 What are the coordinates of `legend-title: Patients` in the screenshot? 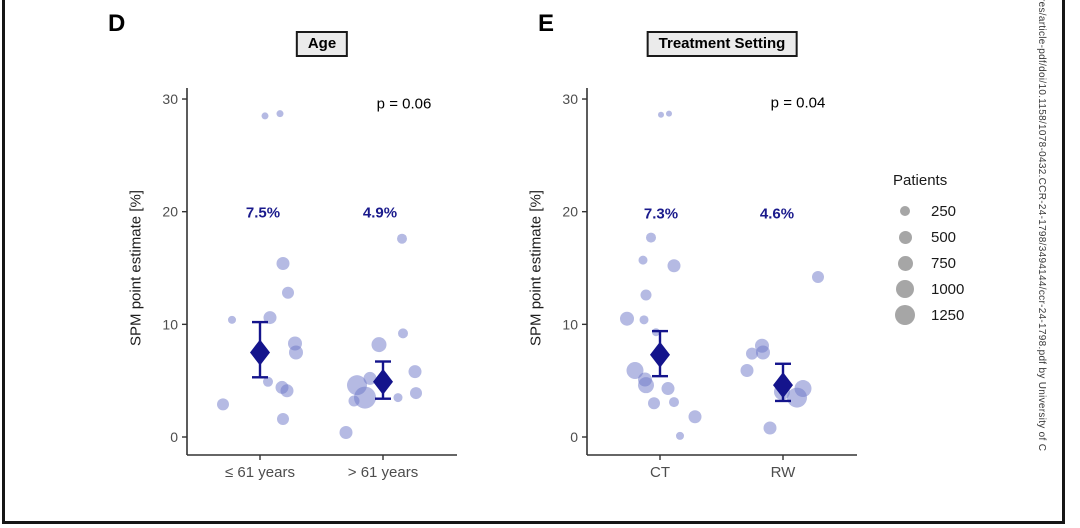 It's located at (920, 180).